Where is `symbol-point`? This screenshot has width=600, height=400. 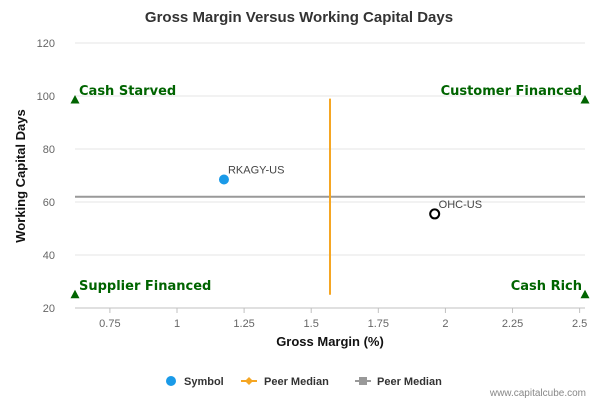 symbol-point is located at coordinates (223, 179).